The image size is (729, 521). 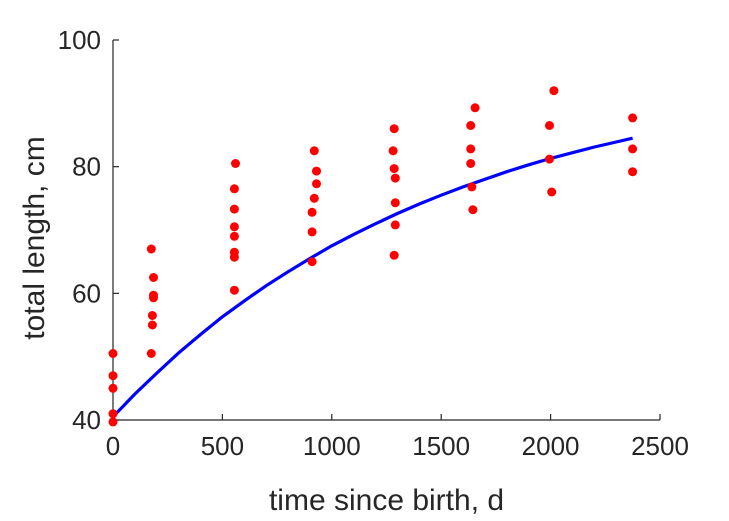 I want to click on x-tick-label: 2000, so click(x=551, y=446).